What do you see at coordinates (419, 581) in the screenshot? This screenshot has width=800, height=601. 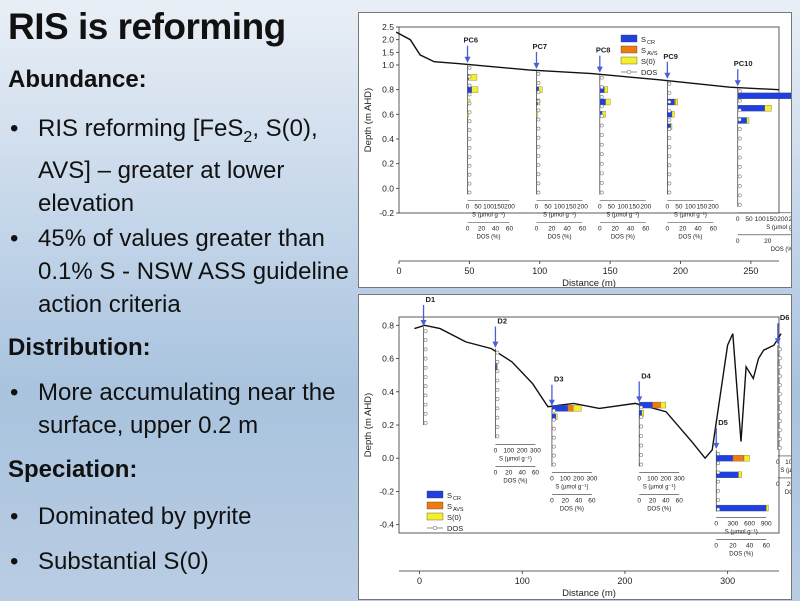 I see `x-tick-label: 0` at bounding box center [419, 581].